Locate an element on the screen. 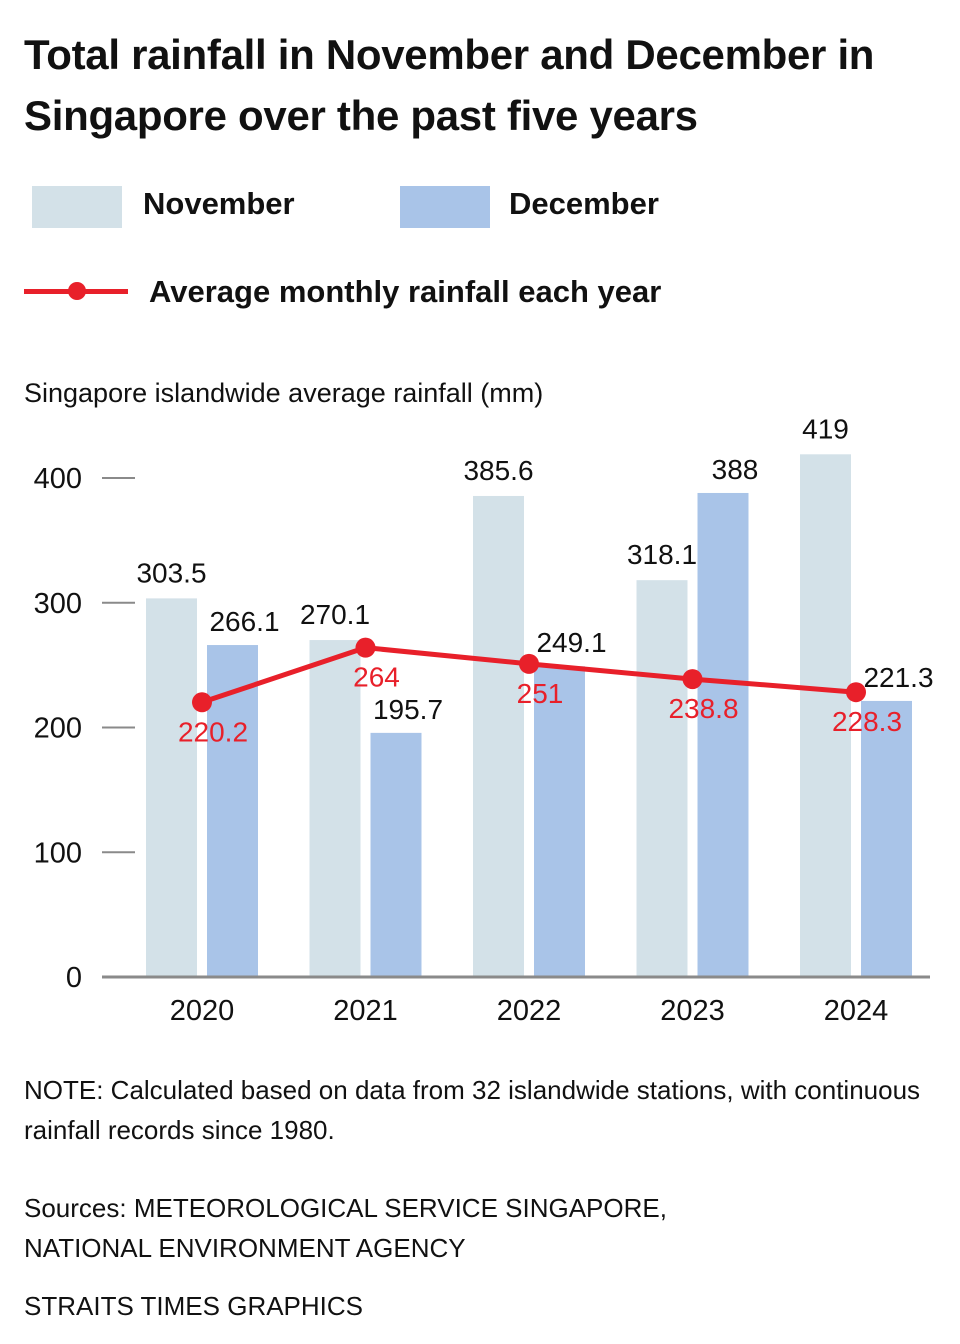 Image resolution: width=960 pixels, height=1344 pixels. average-point-2023 is located at coordinates (692, 679).